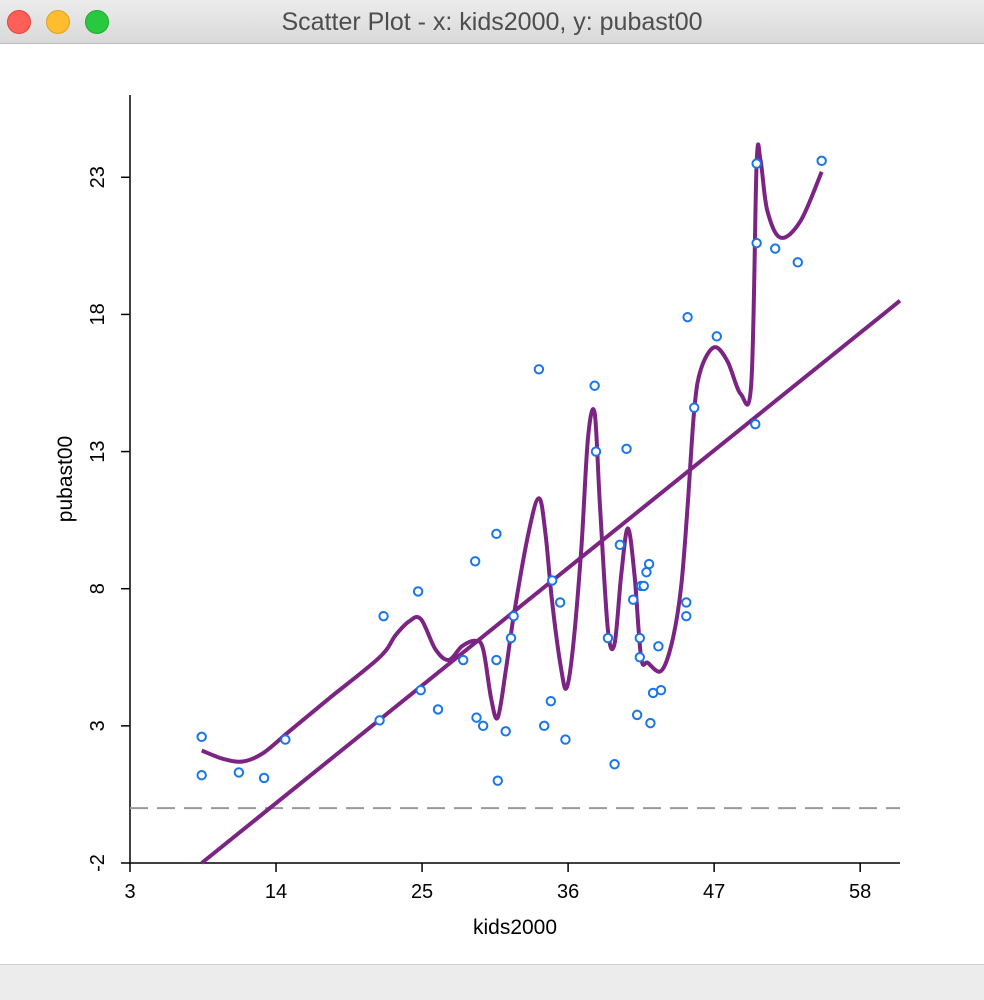 Image resolution: width=984 pixels, height=1000 pixels. Describe the element at coordinates (515, 927) in the screenshot. I see `x-axis-label: kids2000` at that location.